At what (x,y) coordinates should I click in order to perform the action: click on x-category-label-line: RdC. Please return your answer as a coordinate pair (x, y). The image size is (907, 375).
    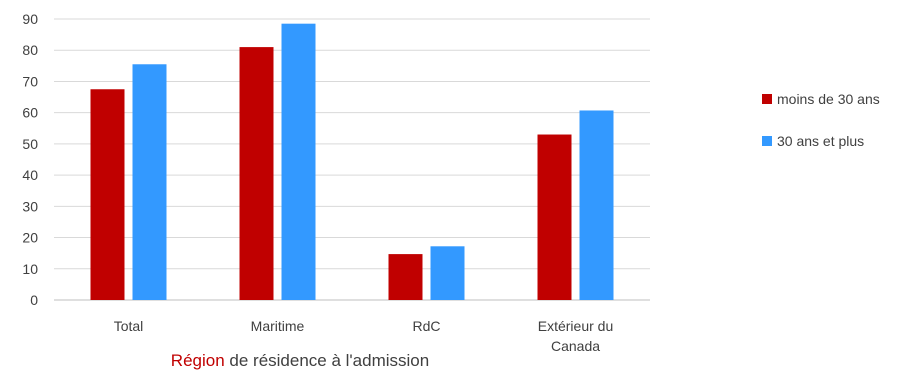
    Looking at the image, I should click on (426, 326).